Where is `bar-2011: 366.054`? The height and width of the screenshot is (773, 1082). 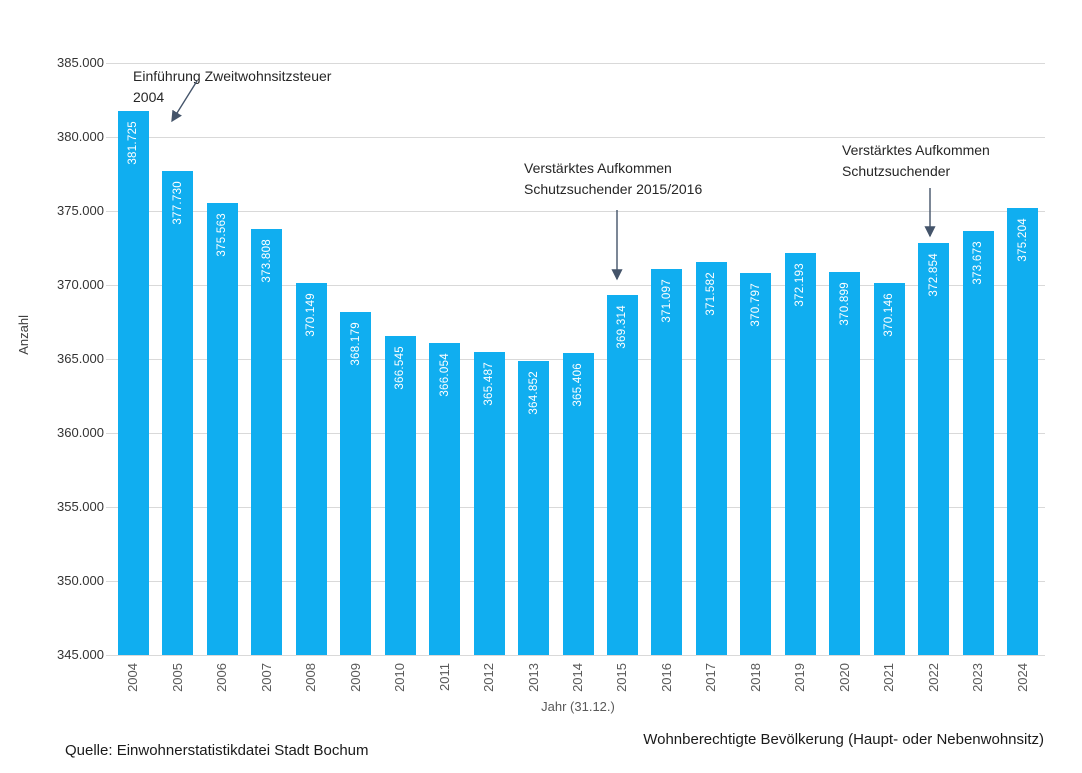
bar-2011: 366.054 is located at coordinates (445, 499).